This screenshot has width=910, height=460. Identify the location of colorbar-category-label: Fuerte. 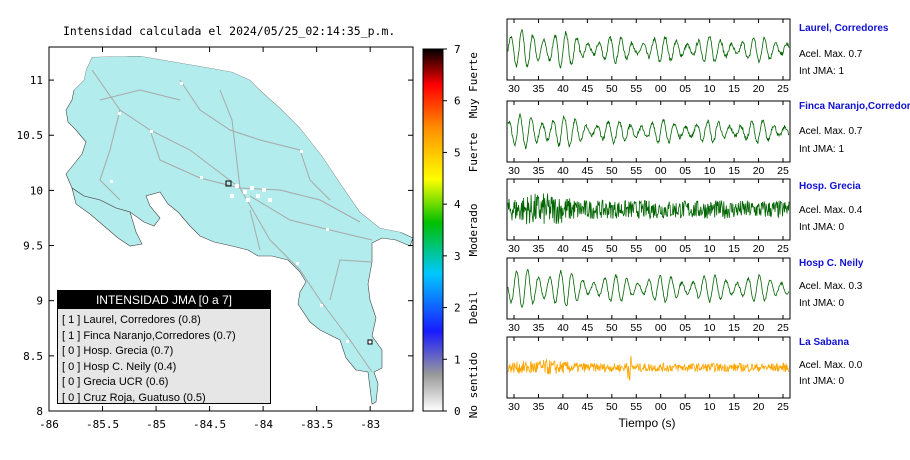
(473, 153).